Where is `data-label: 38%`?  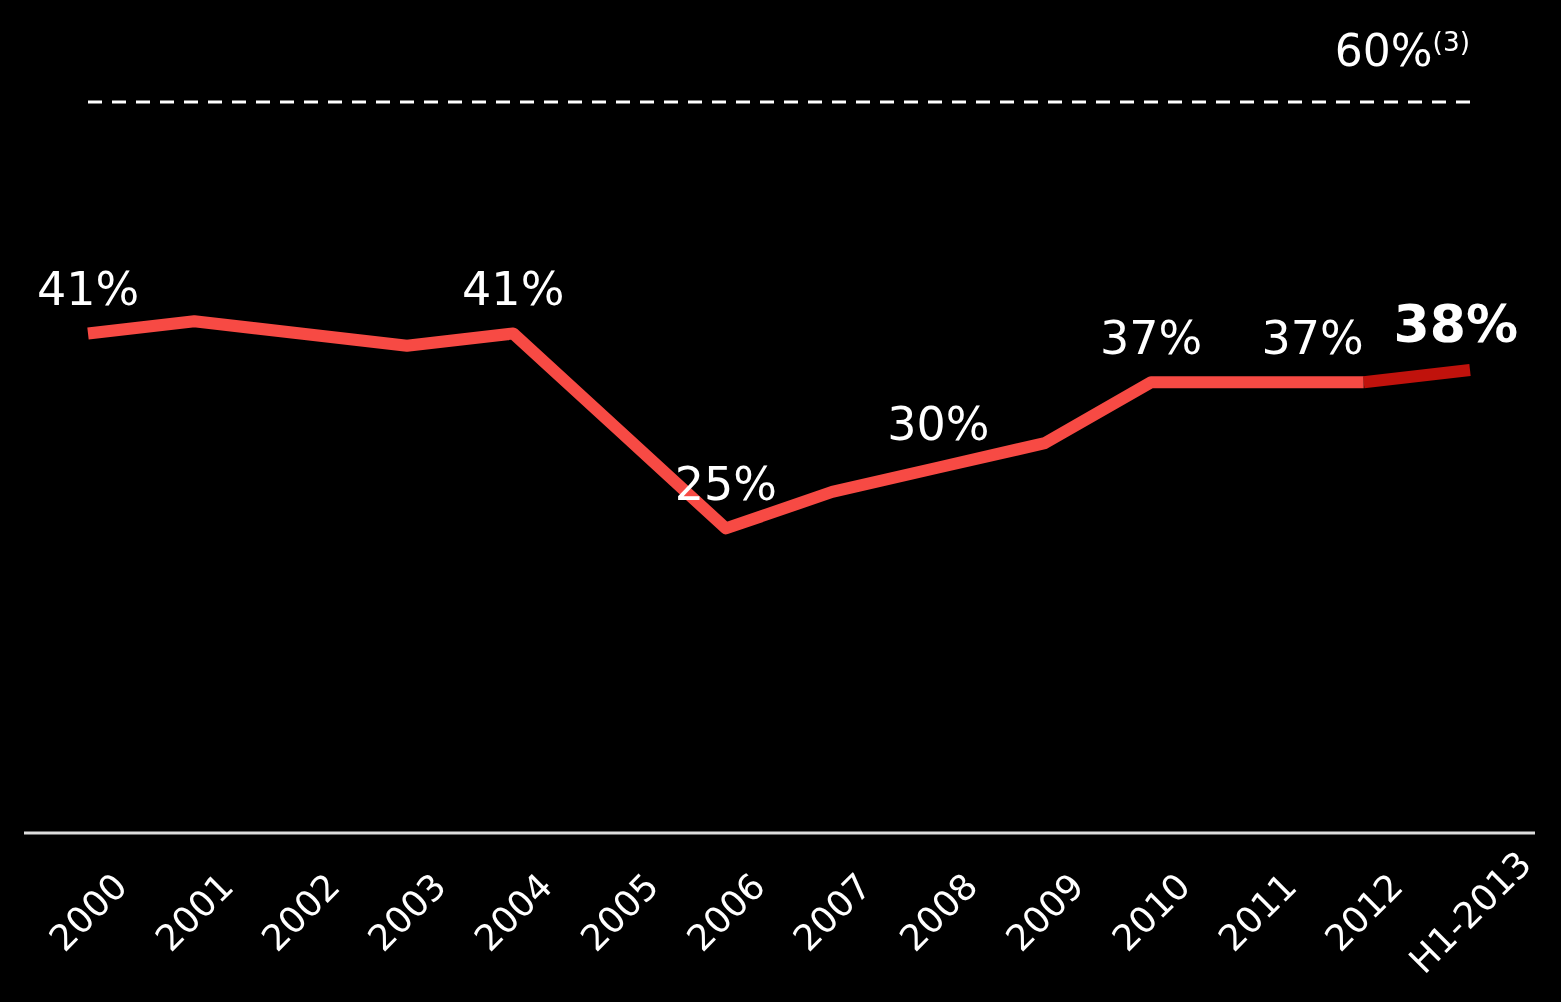
data-label: 38% is located at coordinates (1455, 324).